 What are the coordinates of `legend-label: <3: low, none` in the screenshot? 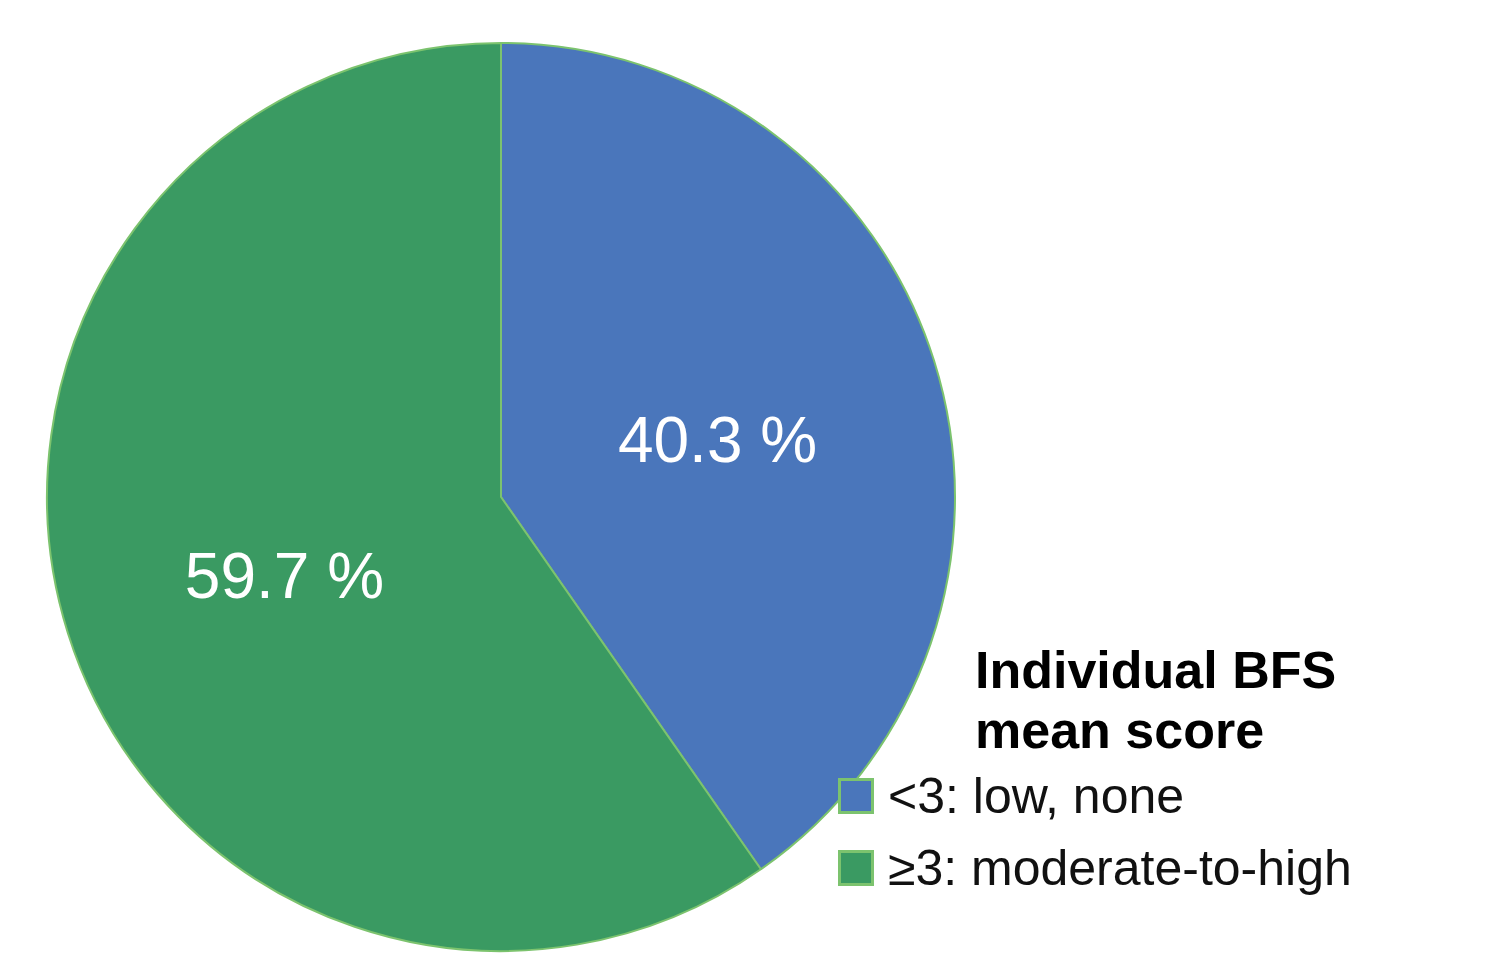 It's located at (1036, 796).